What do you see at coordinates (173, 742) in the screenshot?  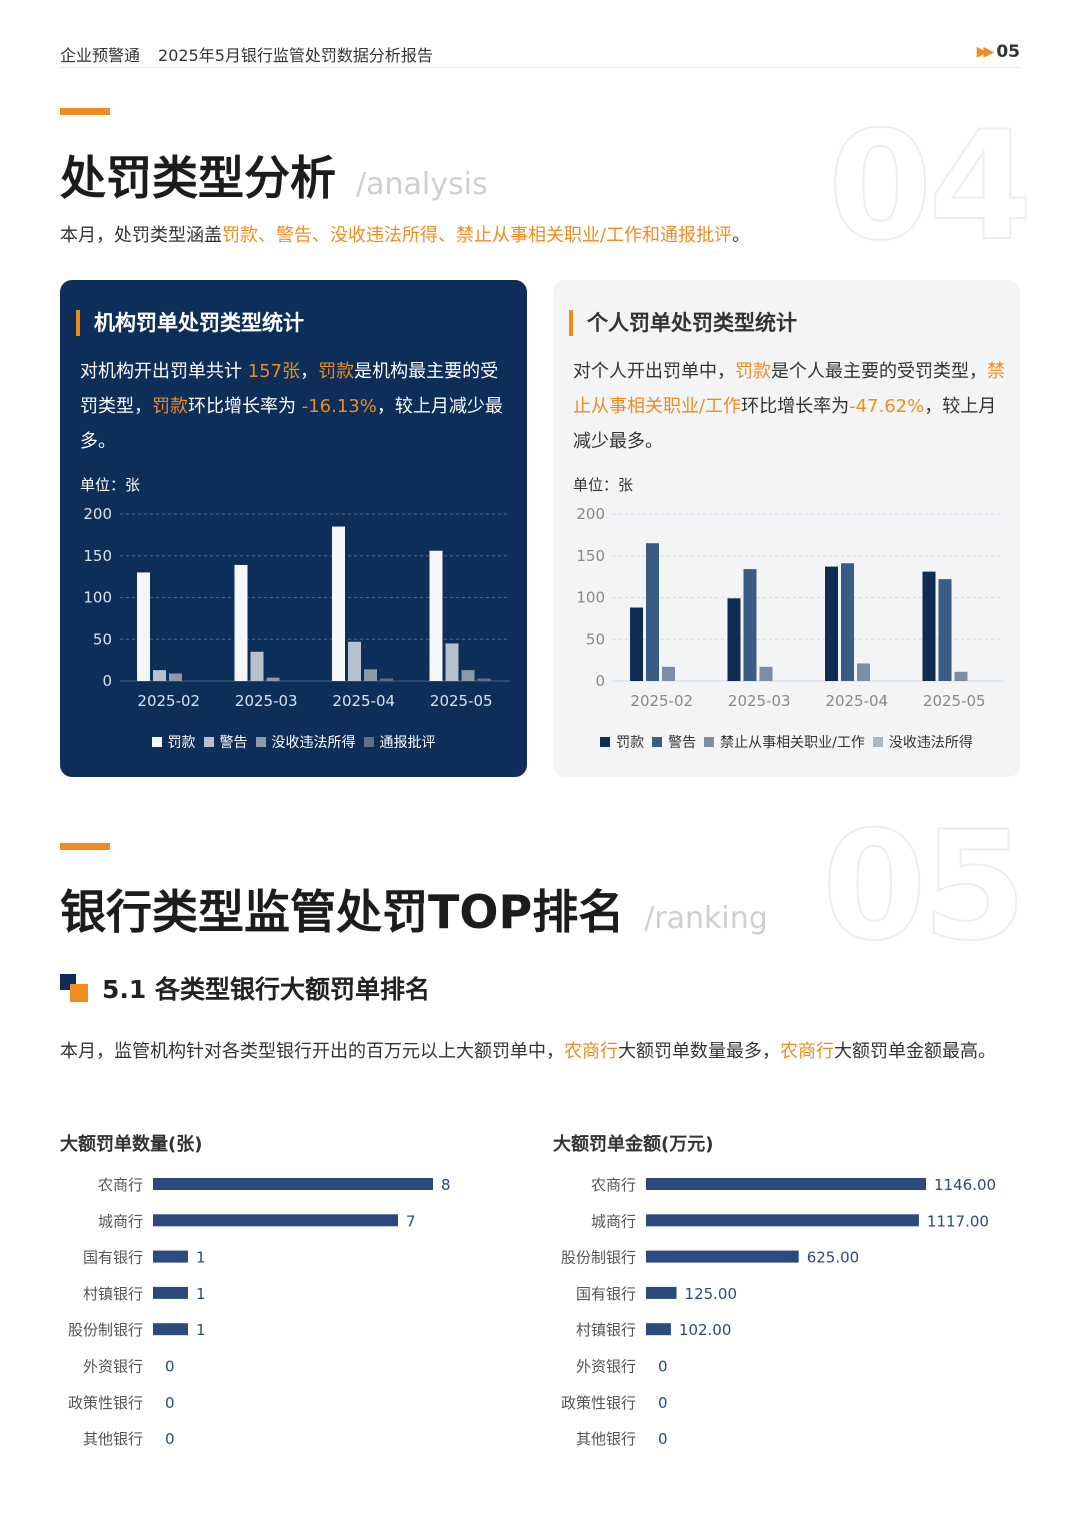 I see `legend-item: 罚款` at bounding box center [173, 742].